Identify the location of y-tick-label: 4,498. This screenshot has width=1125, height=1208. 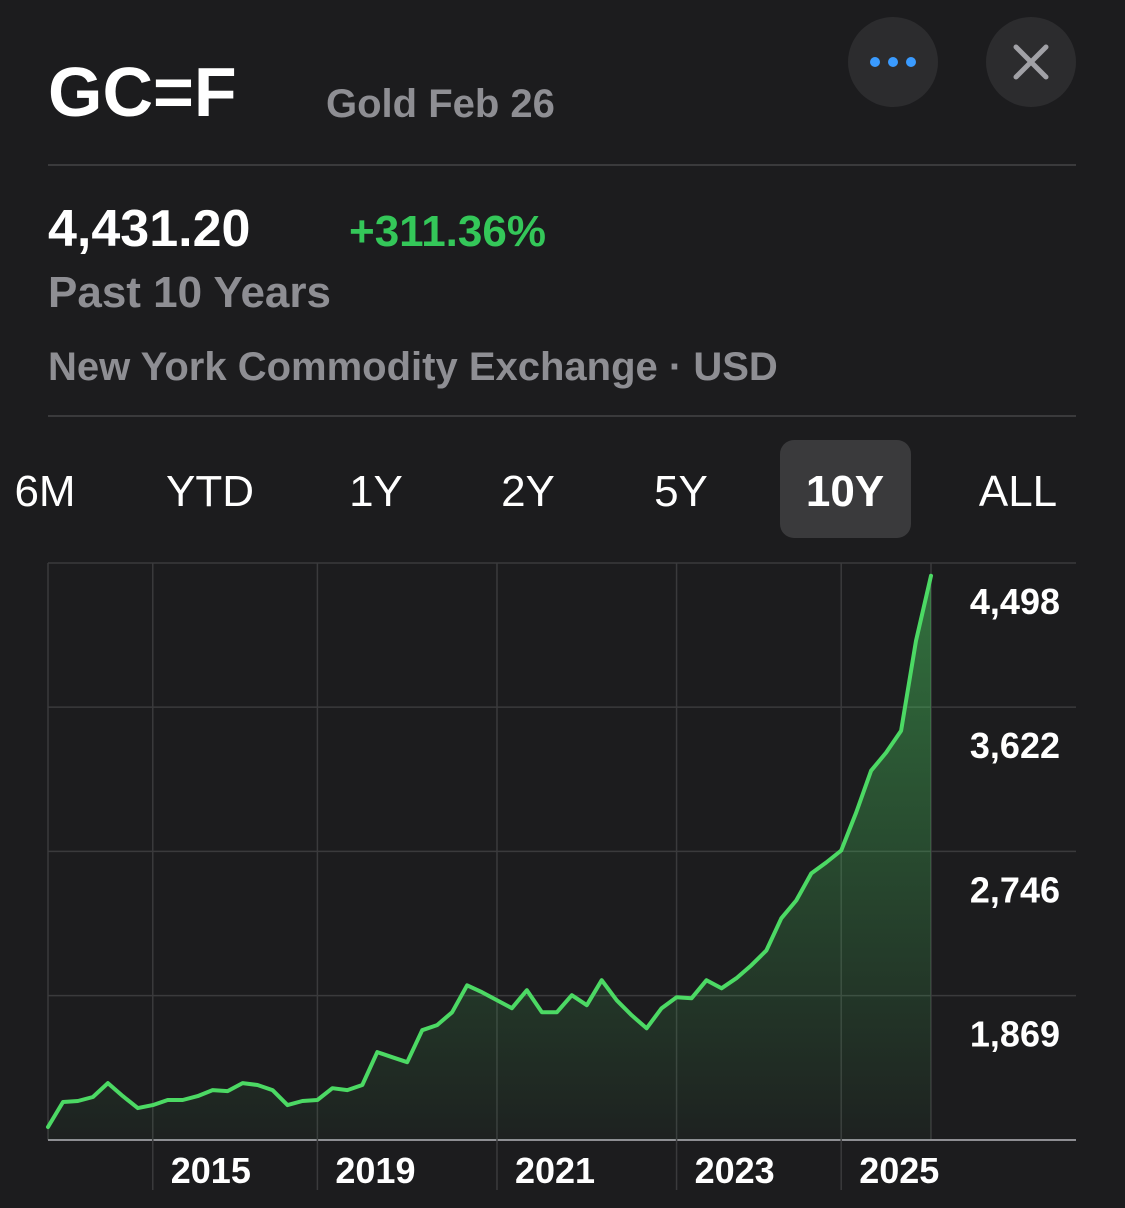
(1015, 601).